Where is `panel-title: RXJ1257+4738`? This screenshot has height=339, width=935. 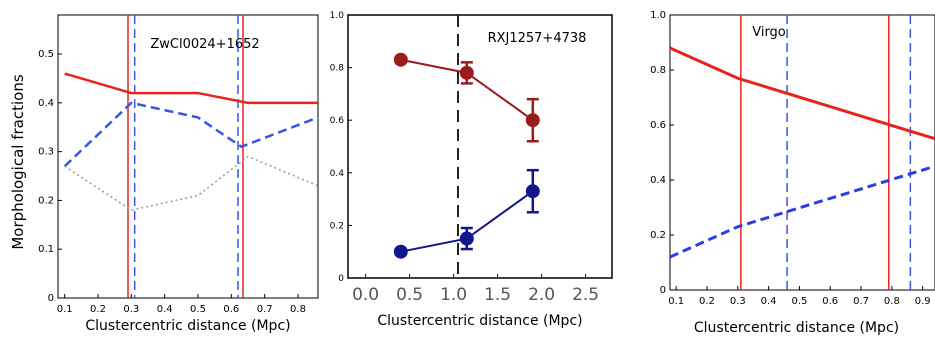
panel-title: RXJ1257+4738 is located at coordinates (537, 38).